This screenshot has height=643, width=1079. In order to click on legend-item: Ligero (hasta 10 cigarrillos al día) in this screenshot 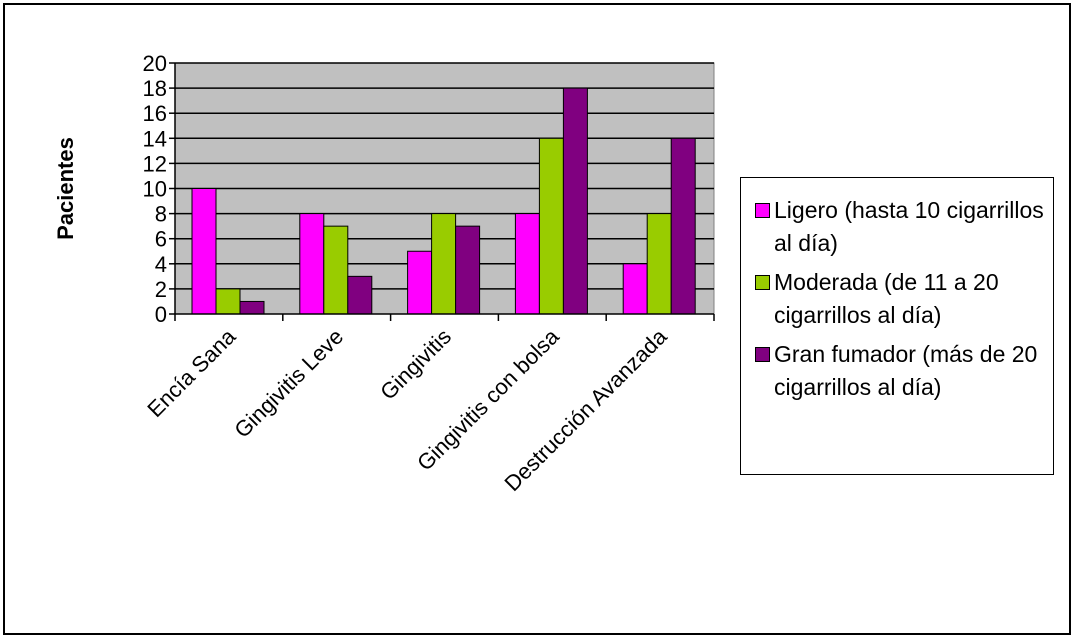, I will do `click(901, 227)`.